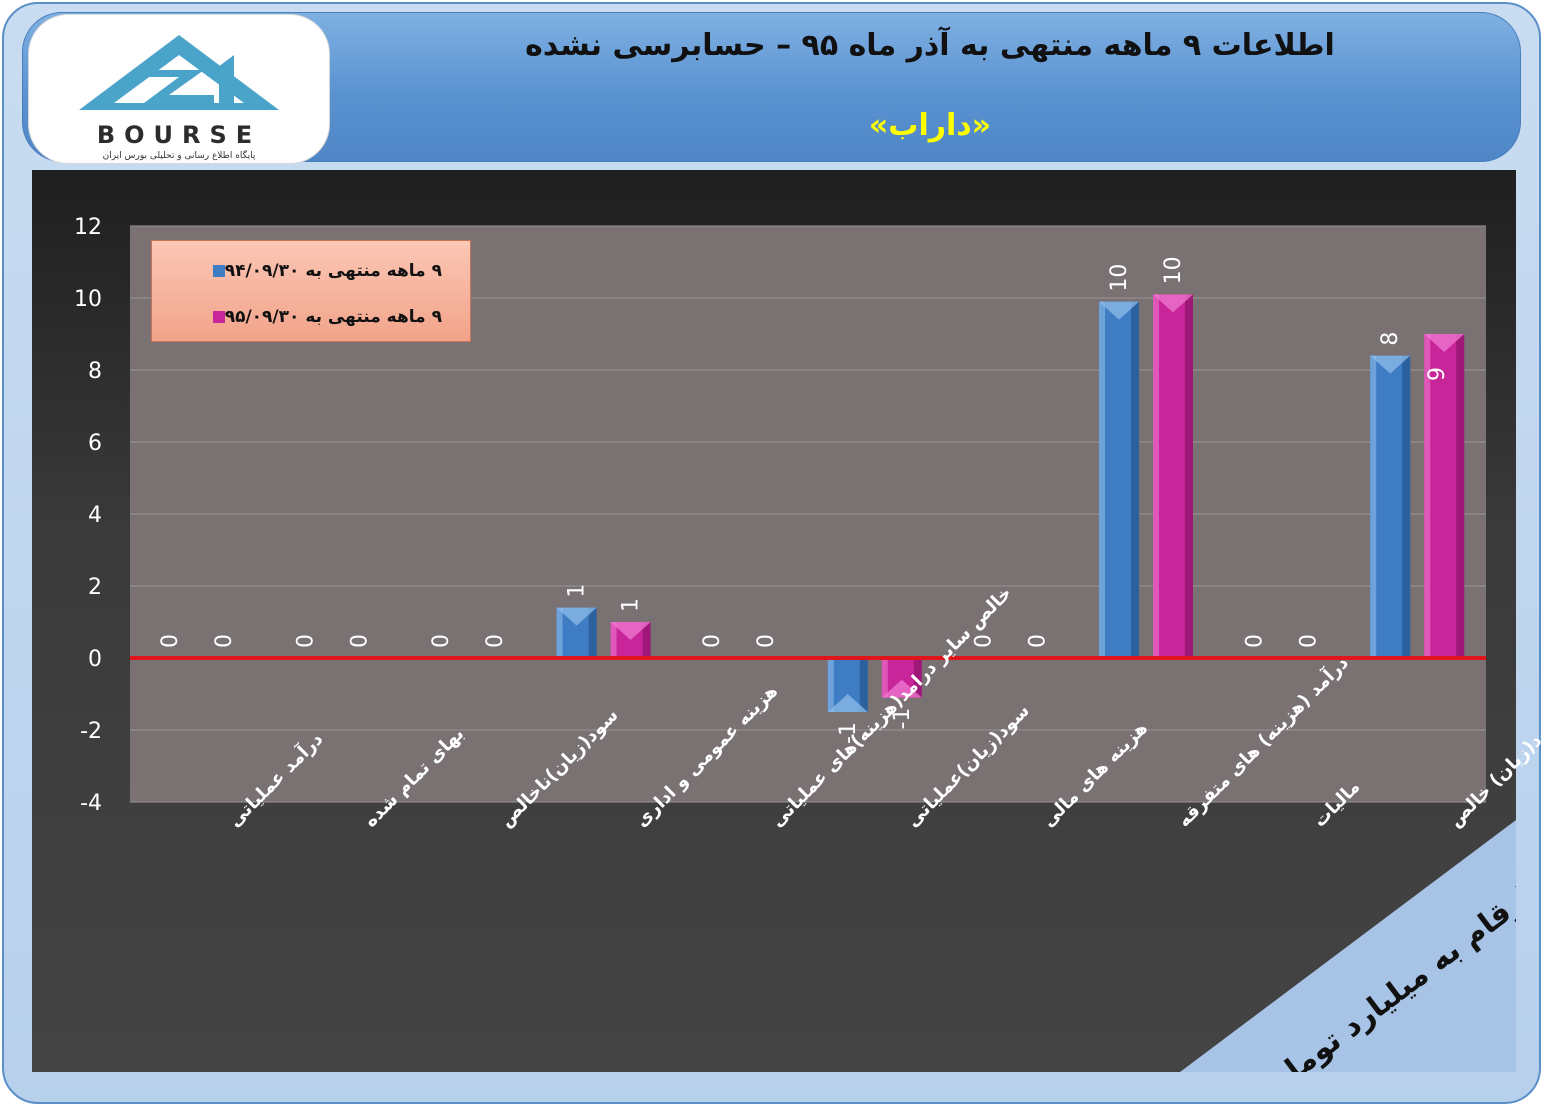 Image resolution: width=1547 pixels, height=1110 pixels. What do you see at coordinates (179, 135) in the screenshot?
I see `logo-brand: BOURSE` at bounding box center [179, 135].